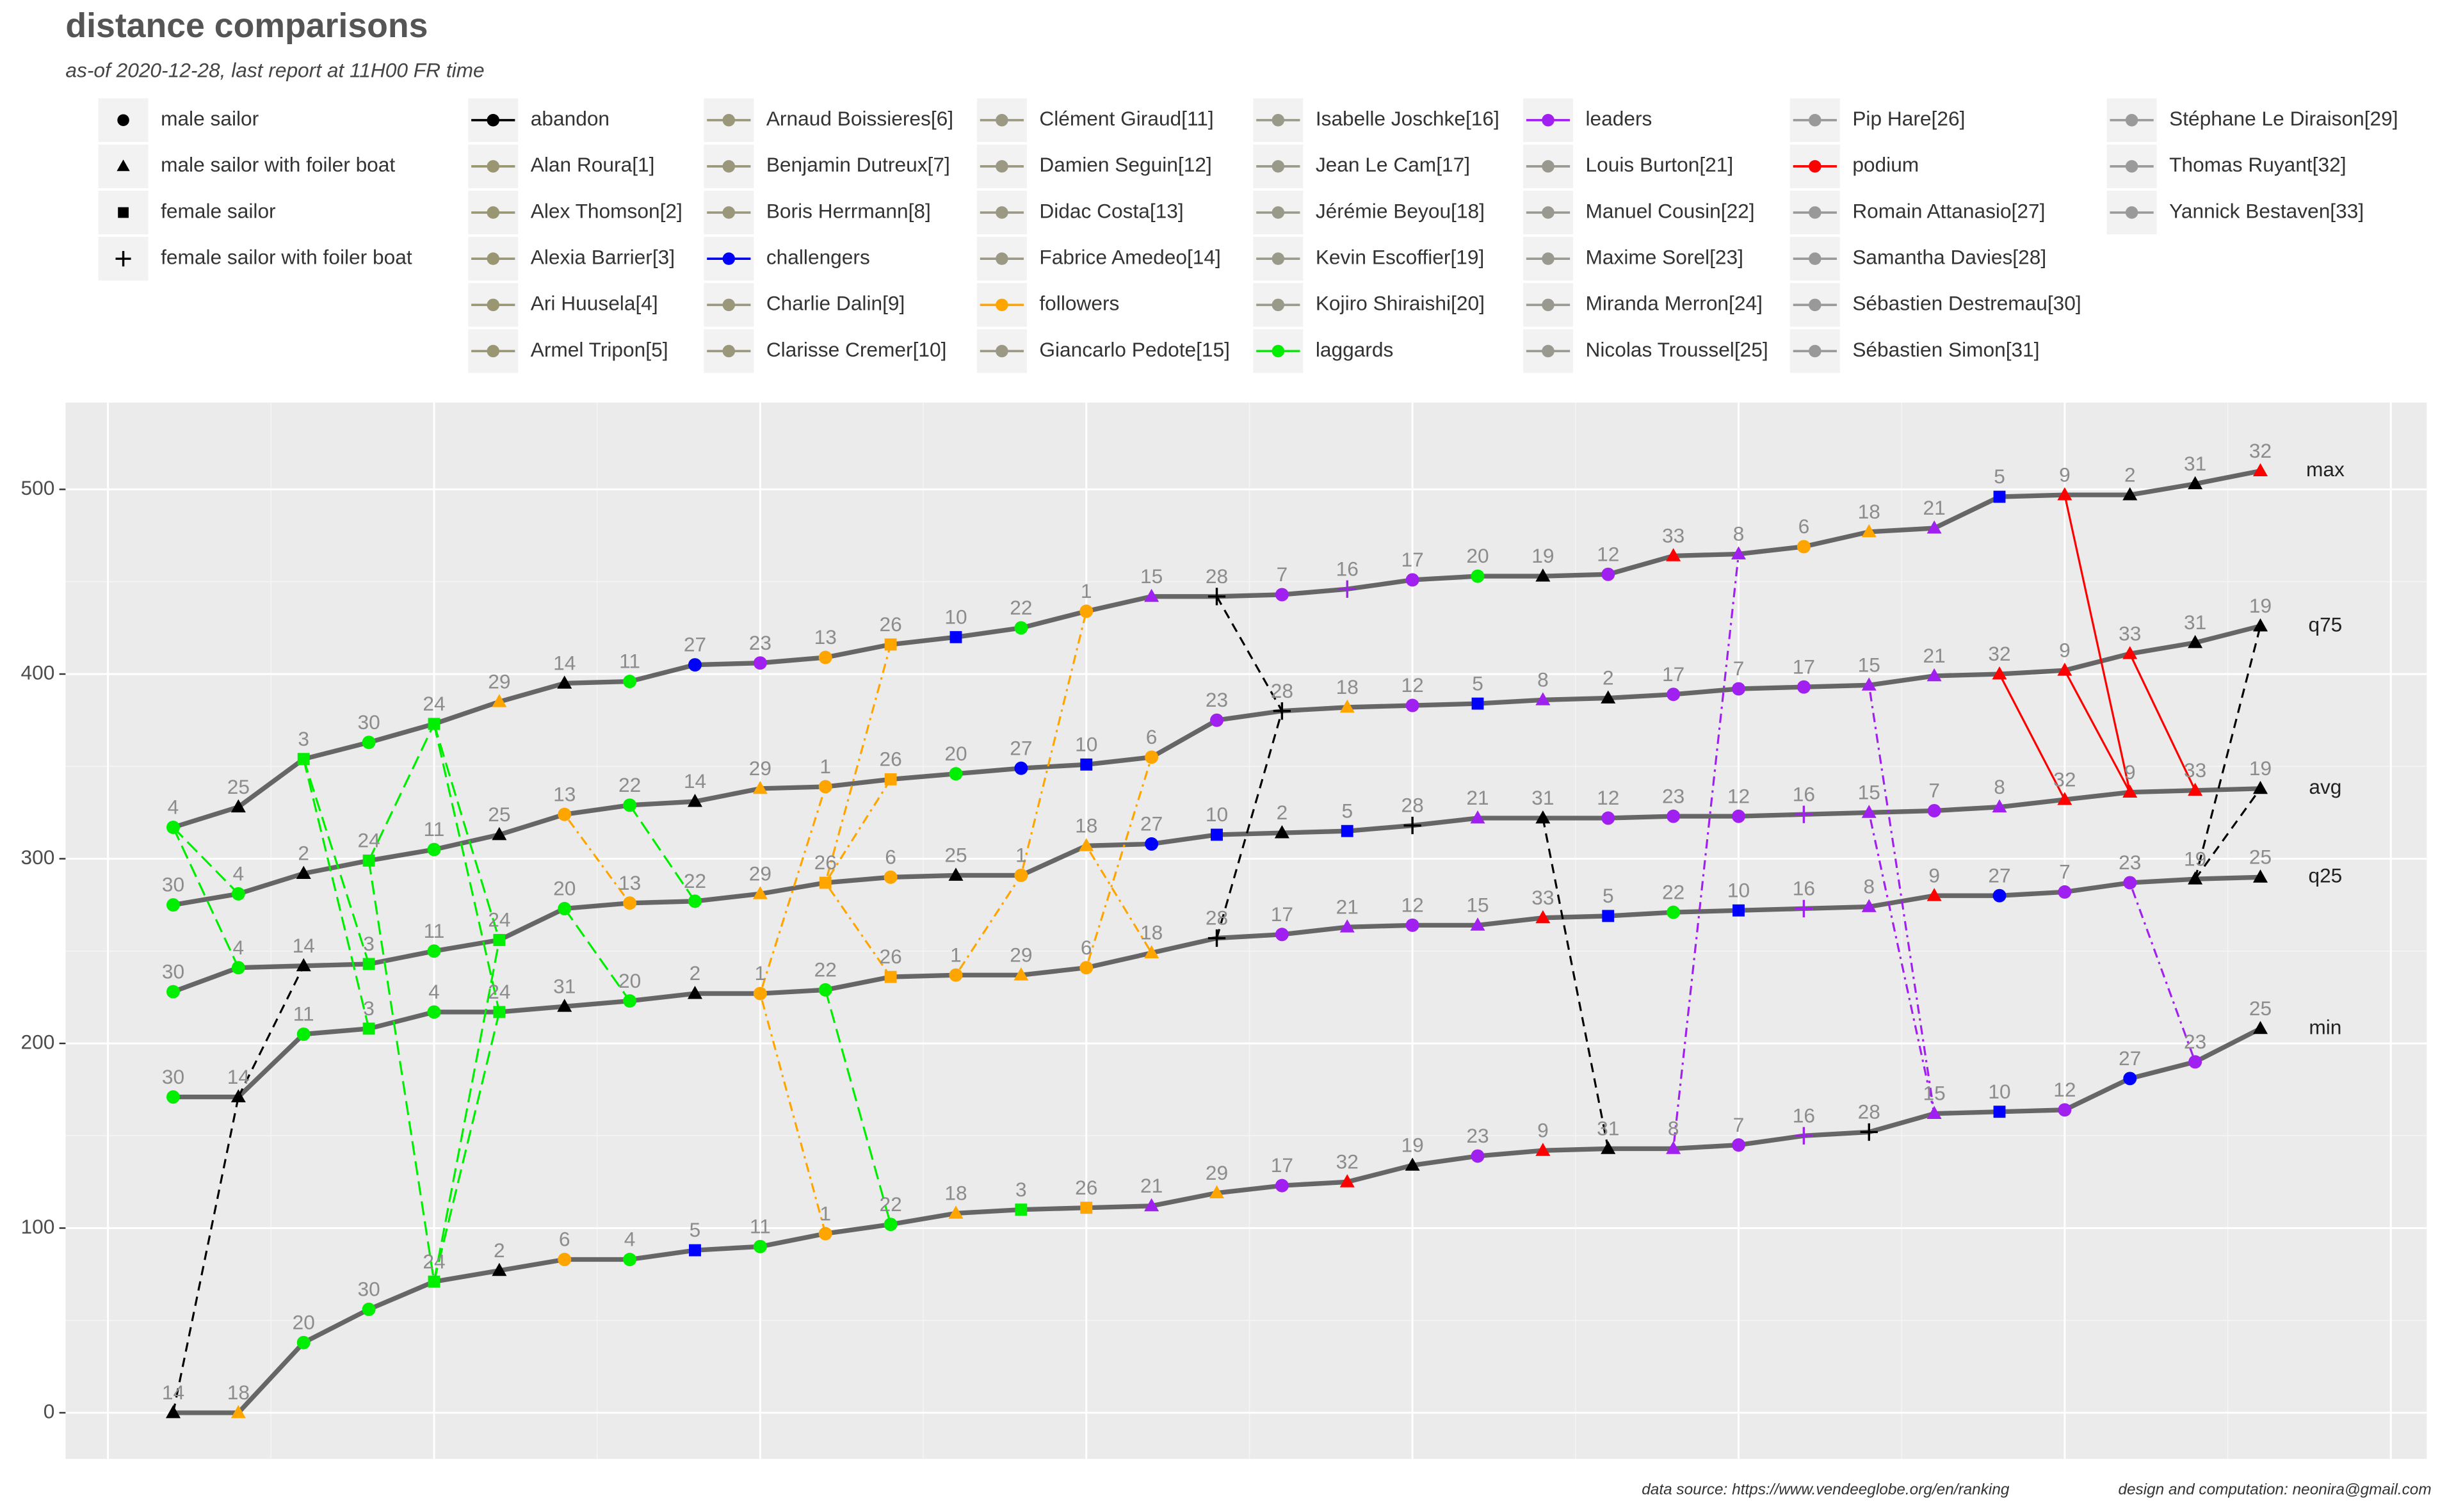 The width and height of the screenshot is (2447, 1512). I want to click on point-label: 30, so click(173, 1076).